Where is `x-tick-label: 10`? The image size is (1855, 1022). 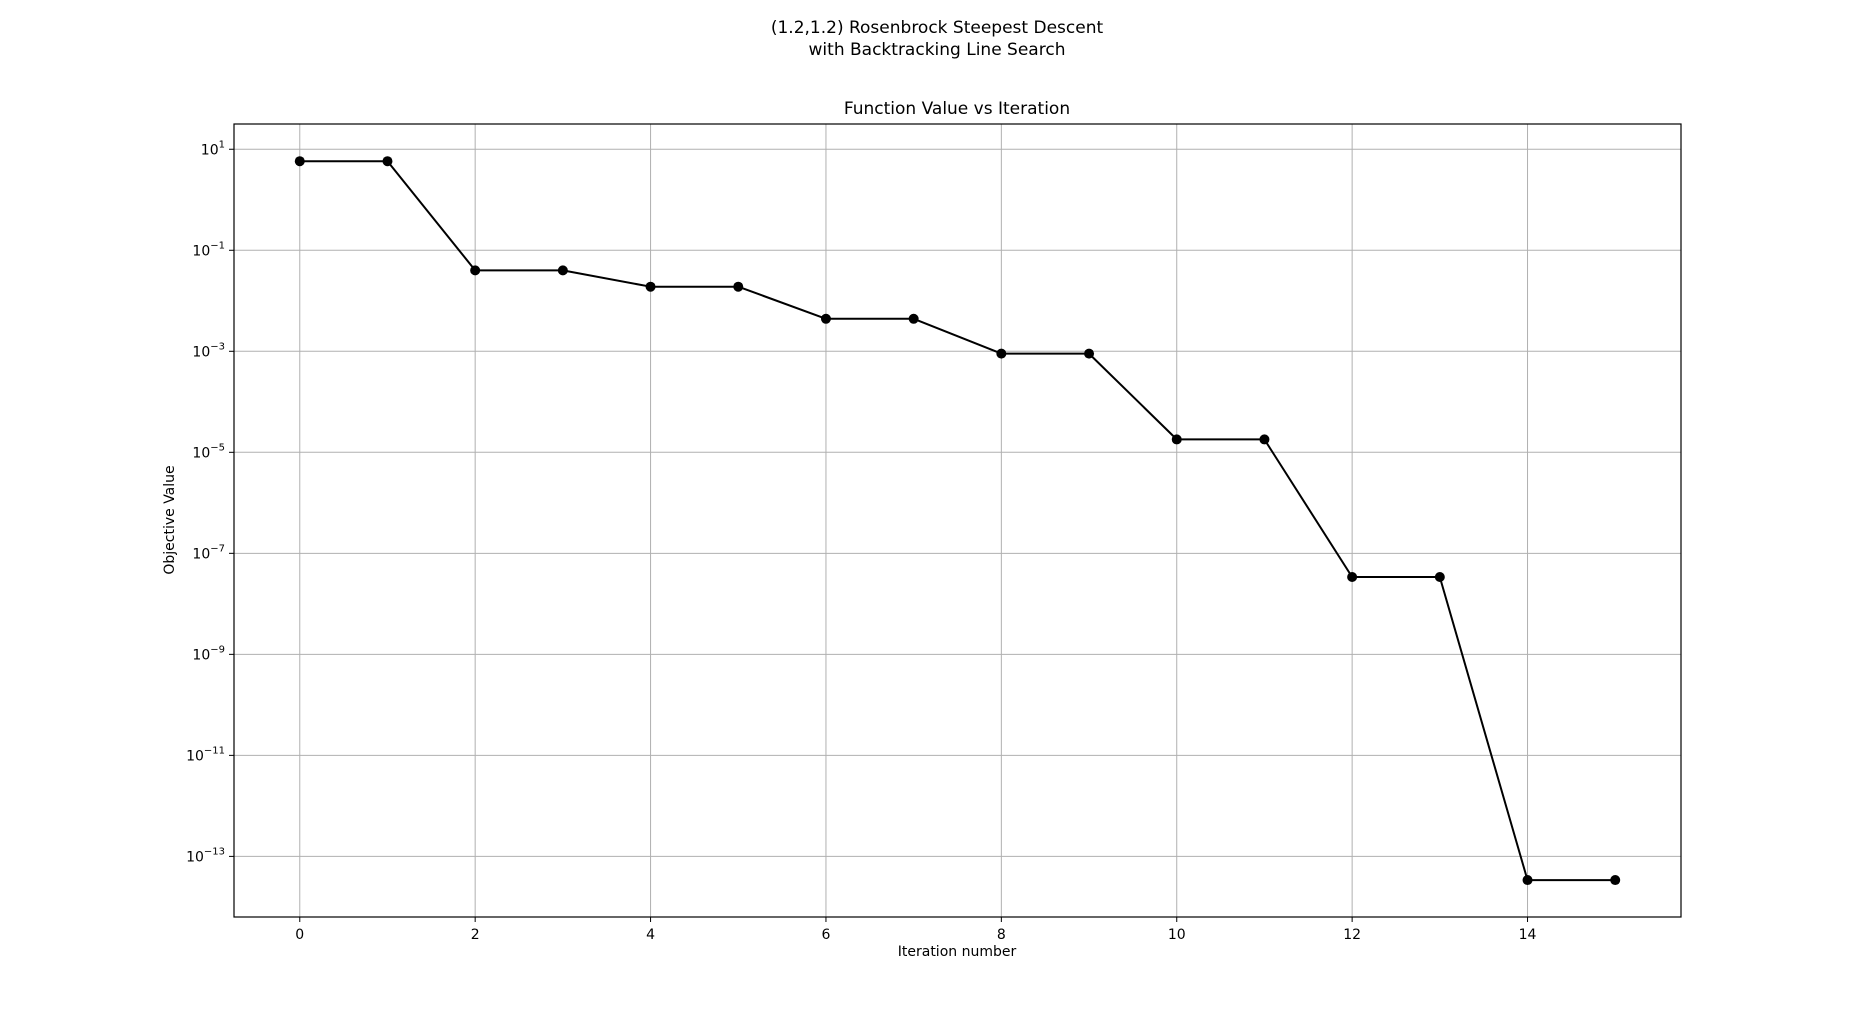
x-tick-label: 10 is located at coordinates (1177, 935).